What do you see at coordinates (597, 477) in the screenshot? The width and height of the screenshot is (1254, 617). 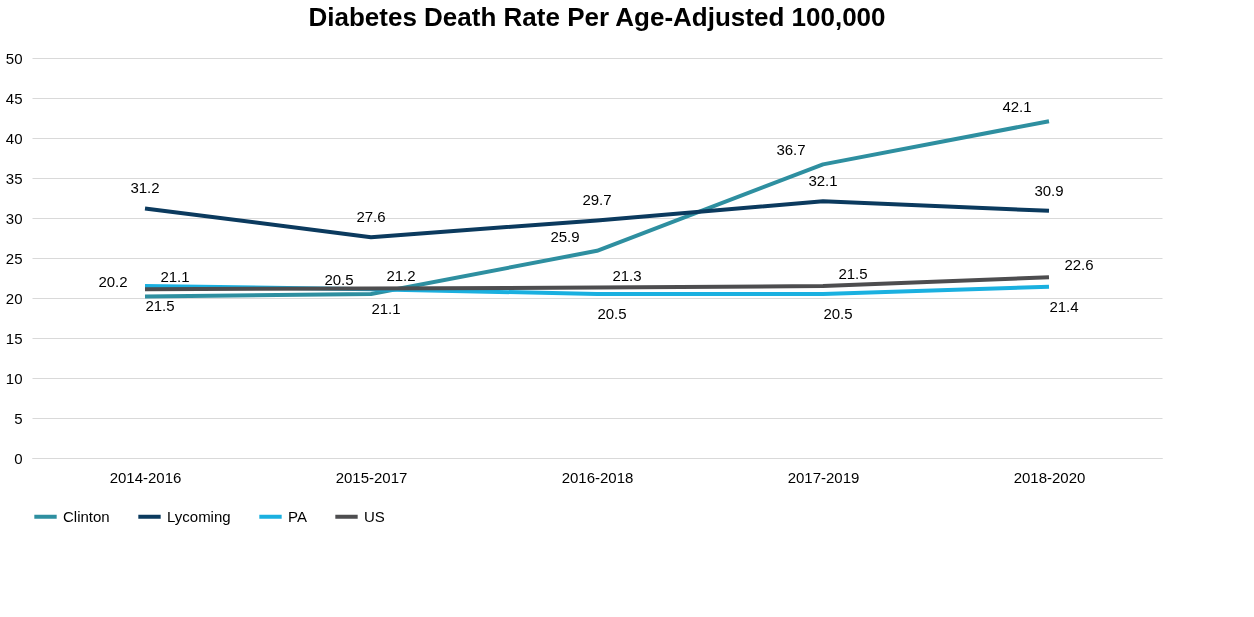 I see `x-tick-label: 2016-2018` at bounding box center [597, 477].